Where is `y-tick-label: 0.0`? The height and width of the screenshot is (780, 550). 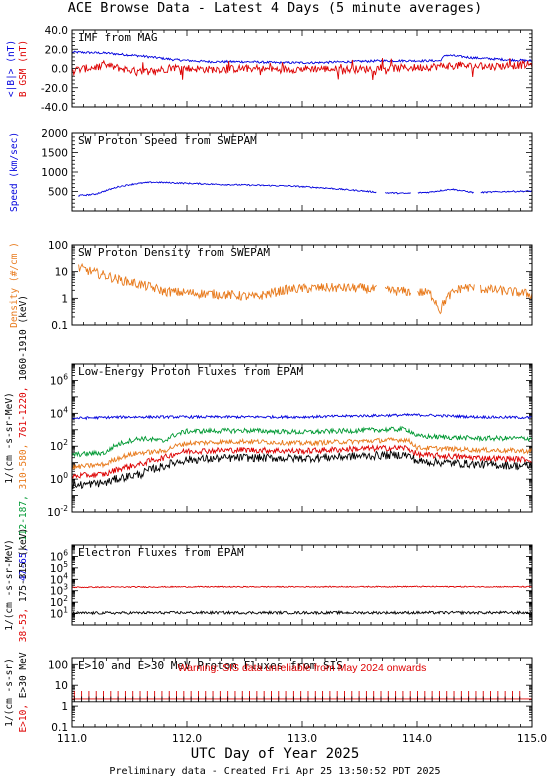
y-tick-label: 0.0 is located at coordinates (59, 70).